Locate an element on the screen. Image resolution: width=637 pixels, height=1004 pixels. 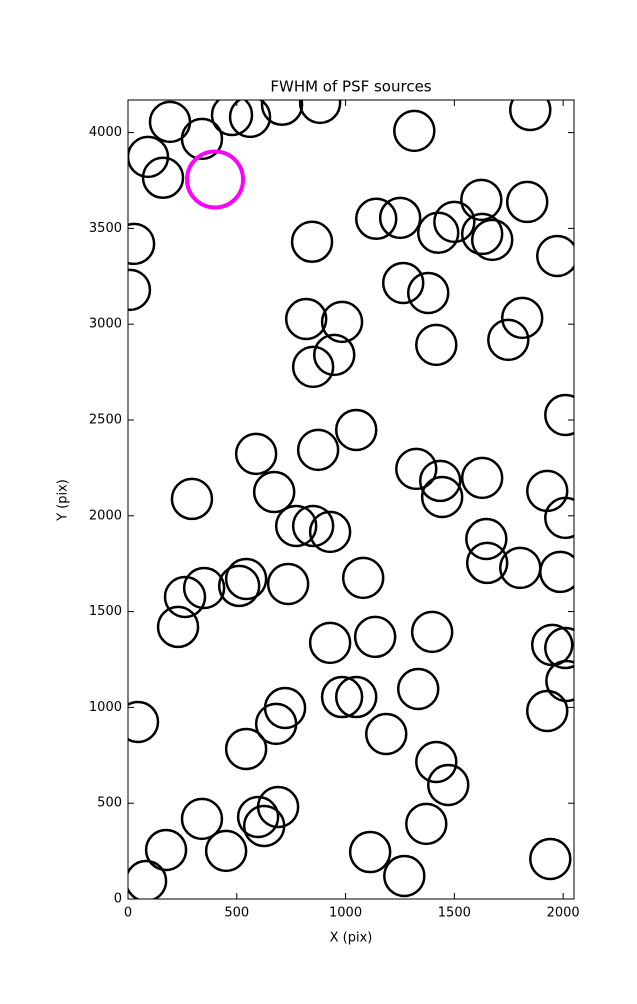
y-tick-label: 3500 is located at coordinates (105, 228).